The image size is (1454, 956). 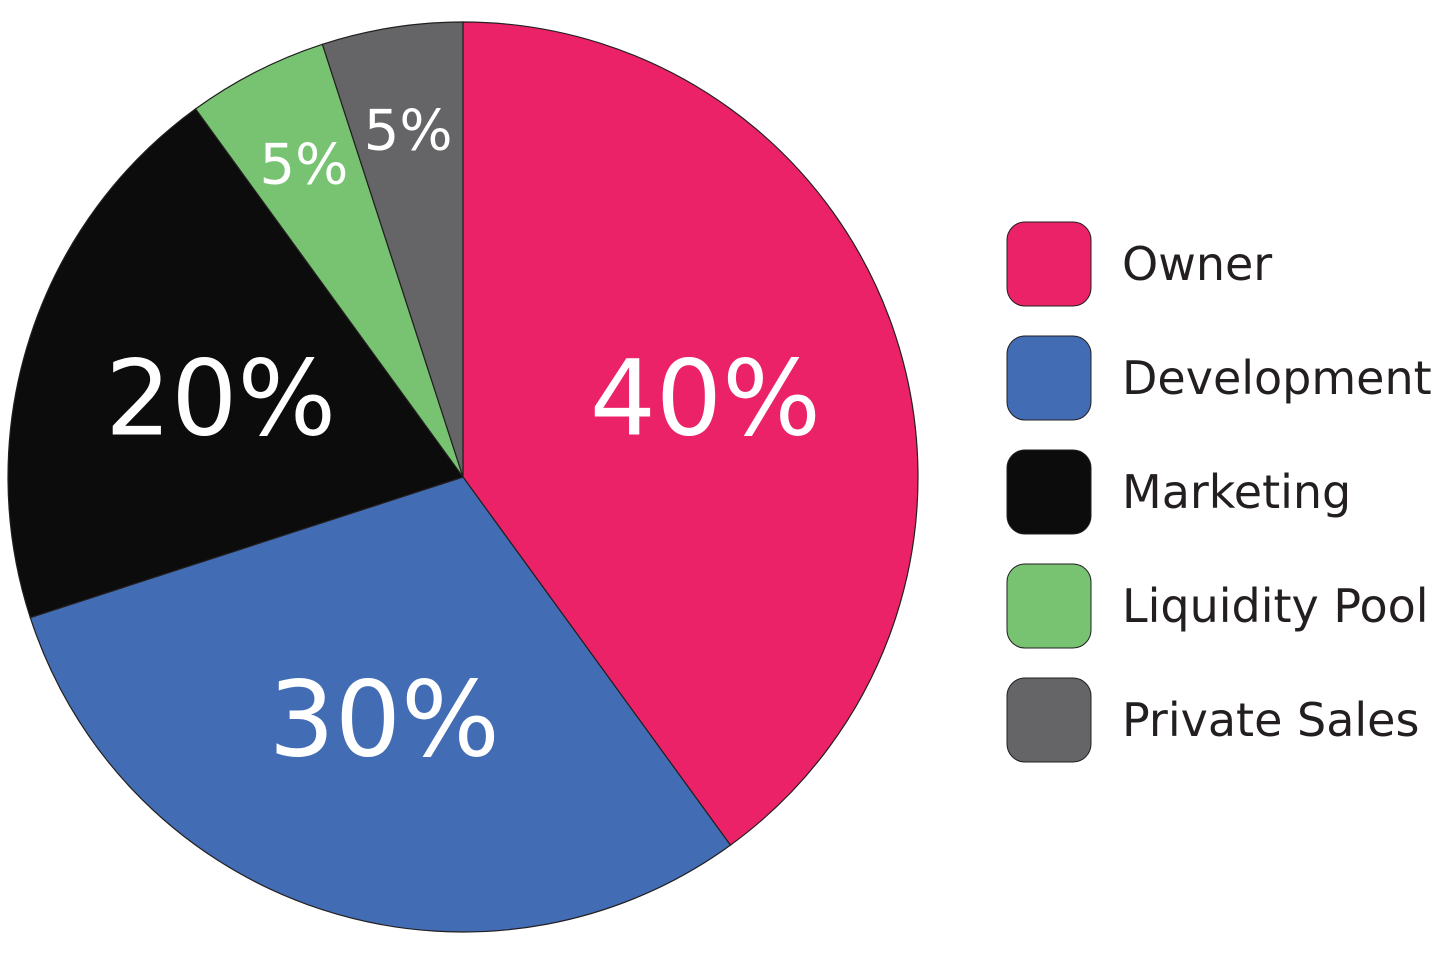 What do you see at coordinates (1275, 606) in the screenshot?
I see `legend-label: Liquidity Pool` at bounding box center [1275, 606].